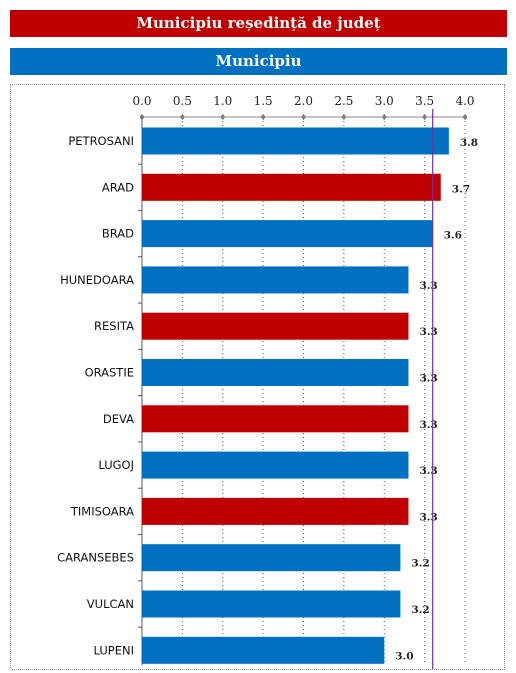 The image size is (516, 673). I want to click on x-tick-label: 0.0, so click(141, 101).